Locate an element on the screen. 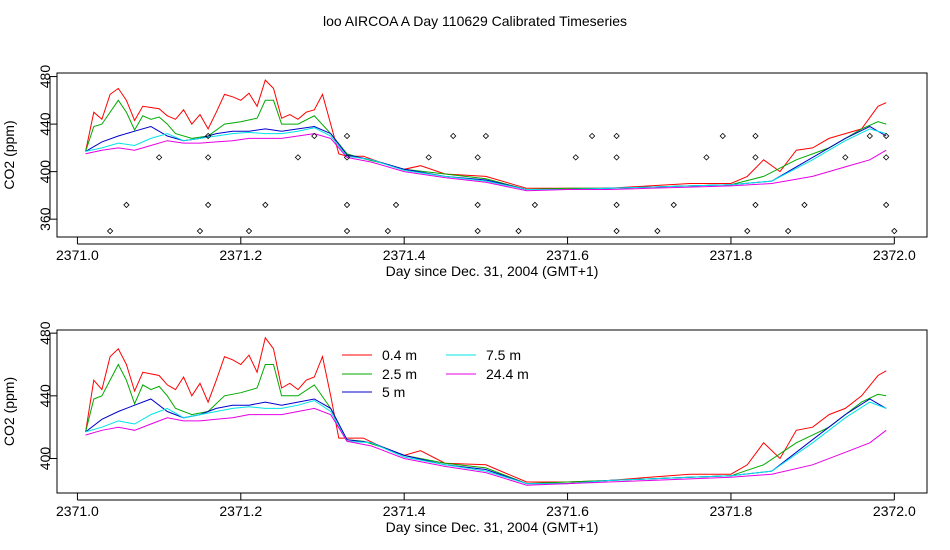 This screenshot has width=950, height=550. legend-label: 7.5 m is located at coordinates (503, 355).